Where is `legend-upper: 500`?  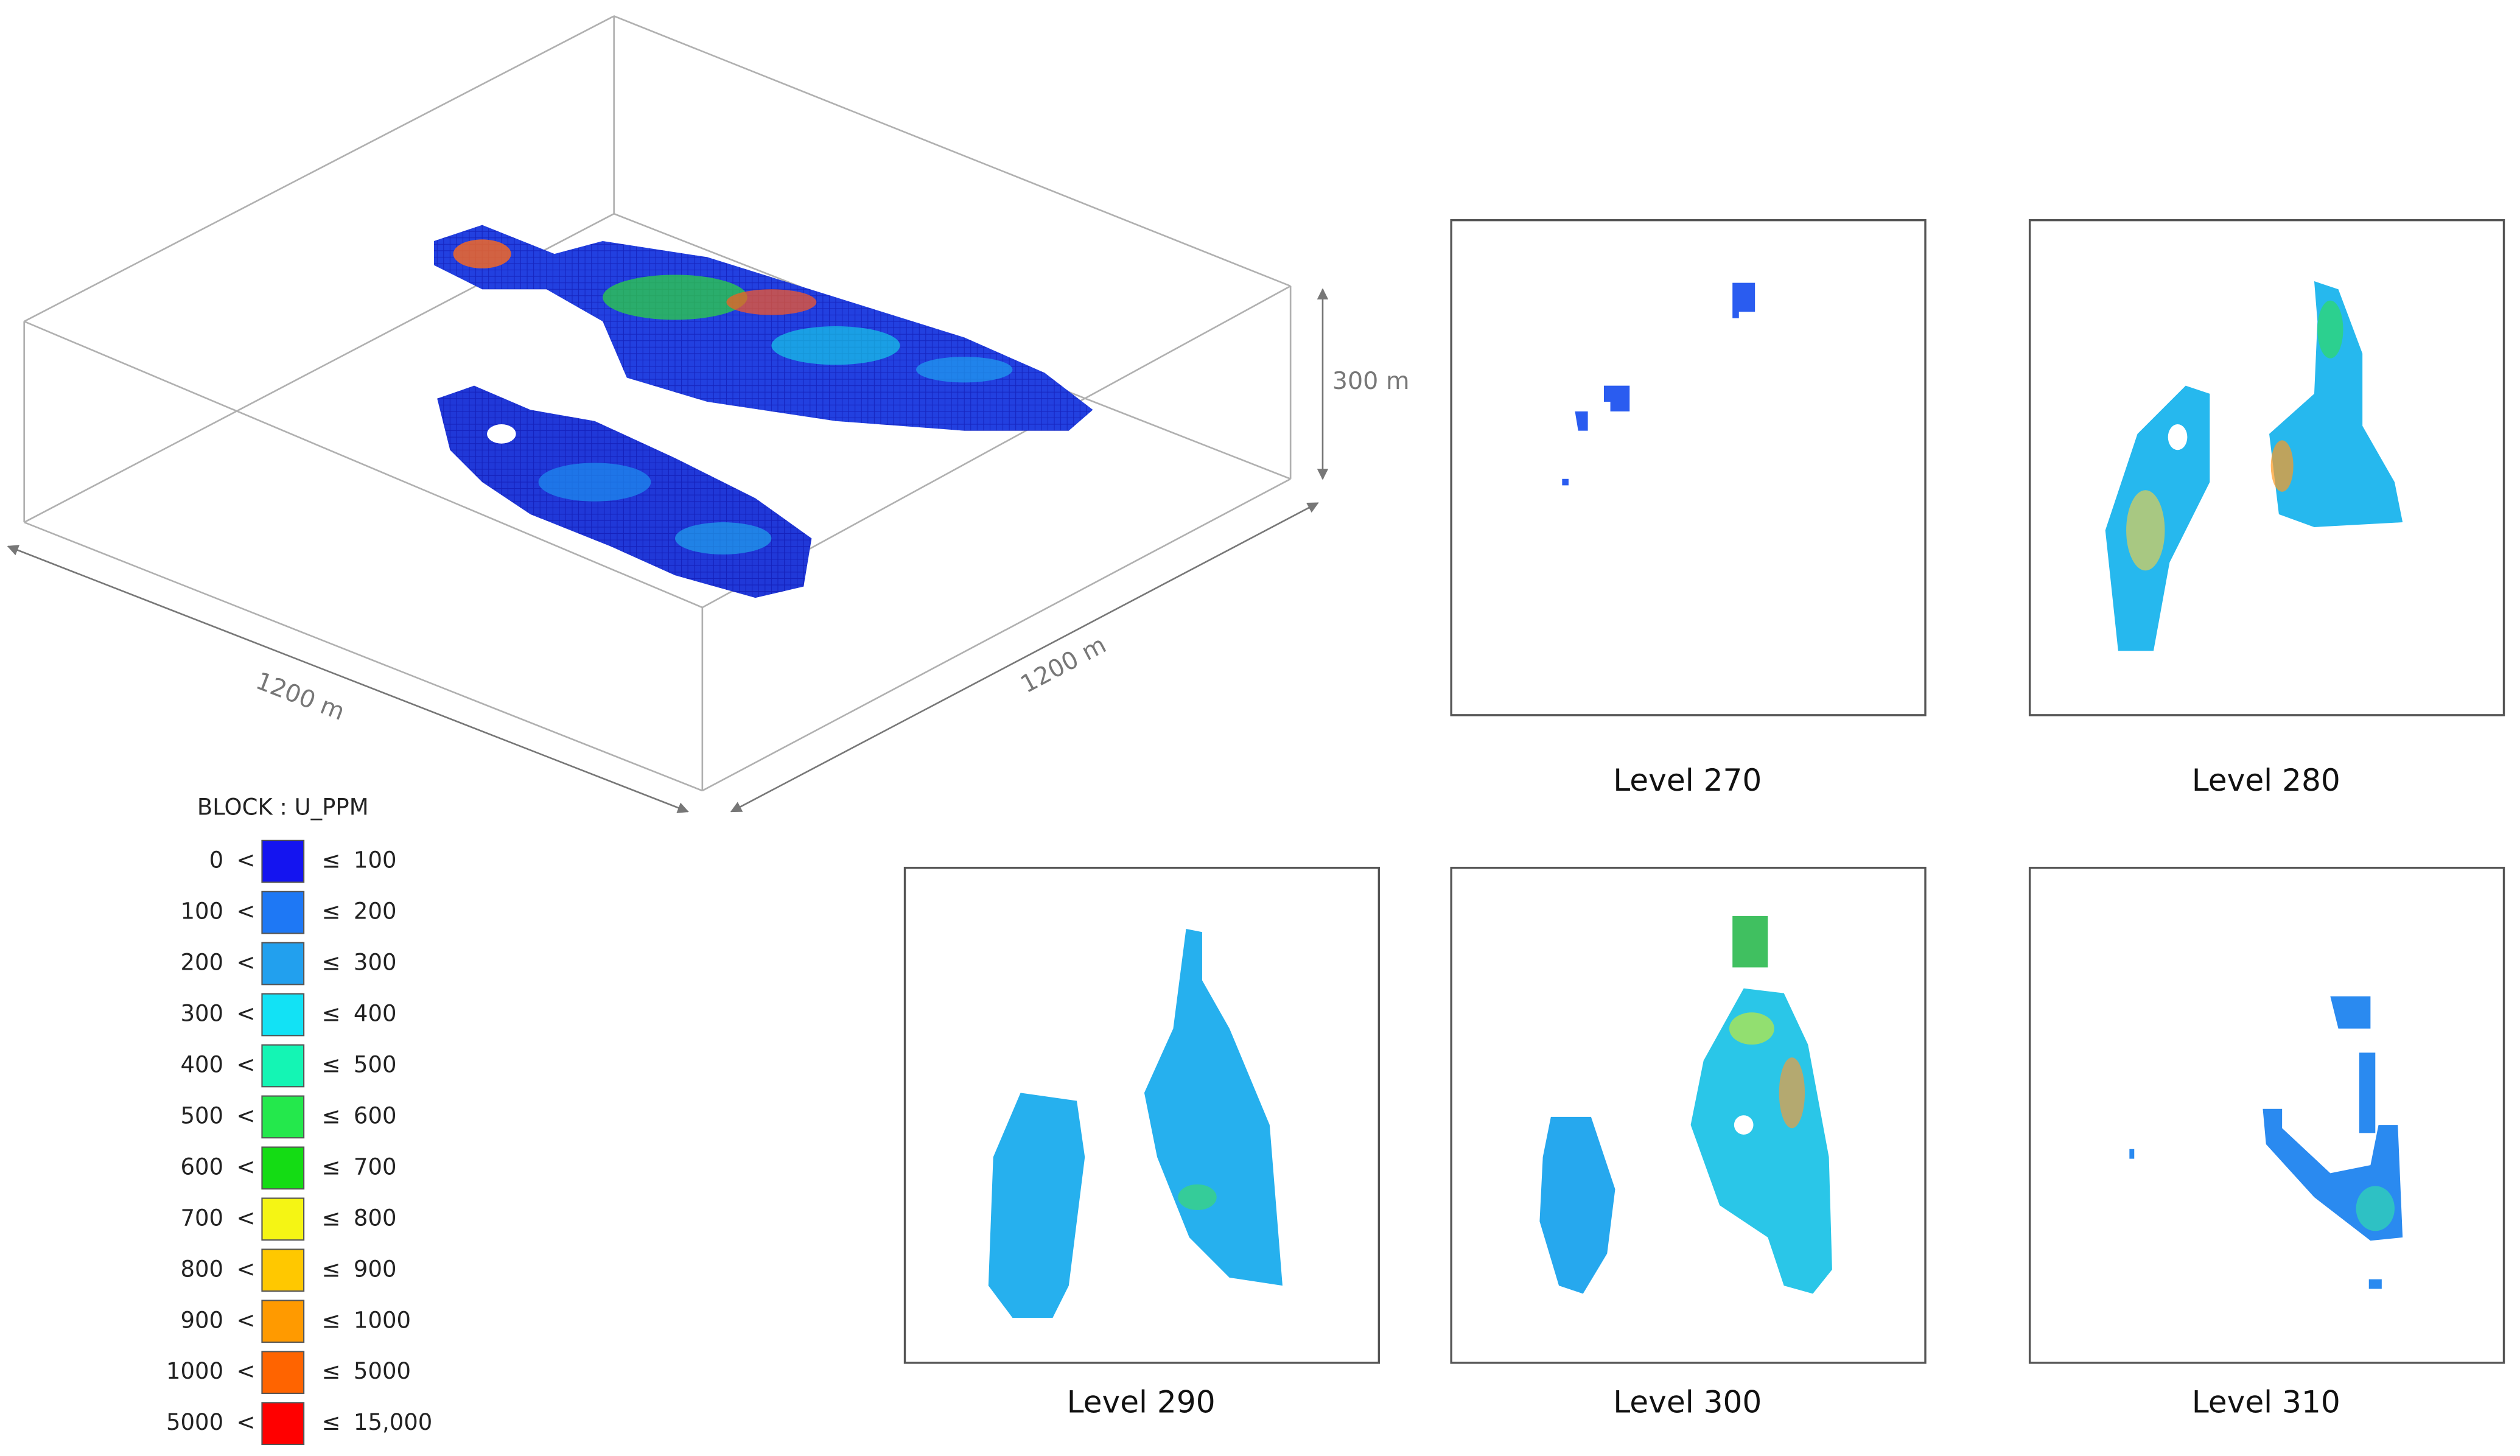 legend-upper: 500 is located at coordinates (375, 1064).